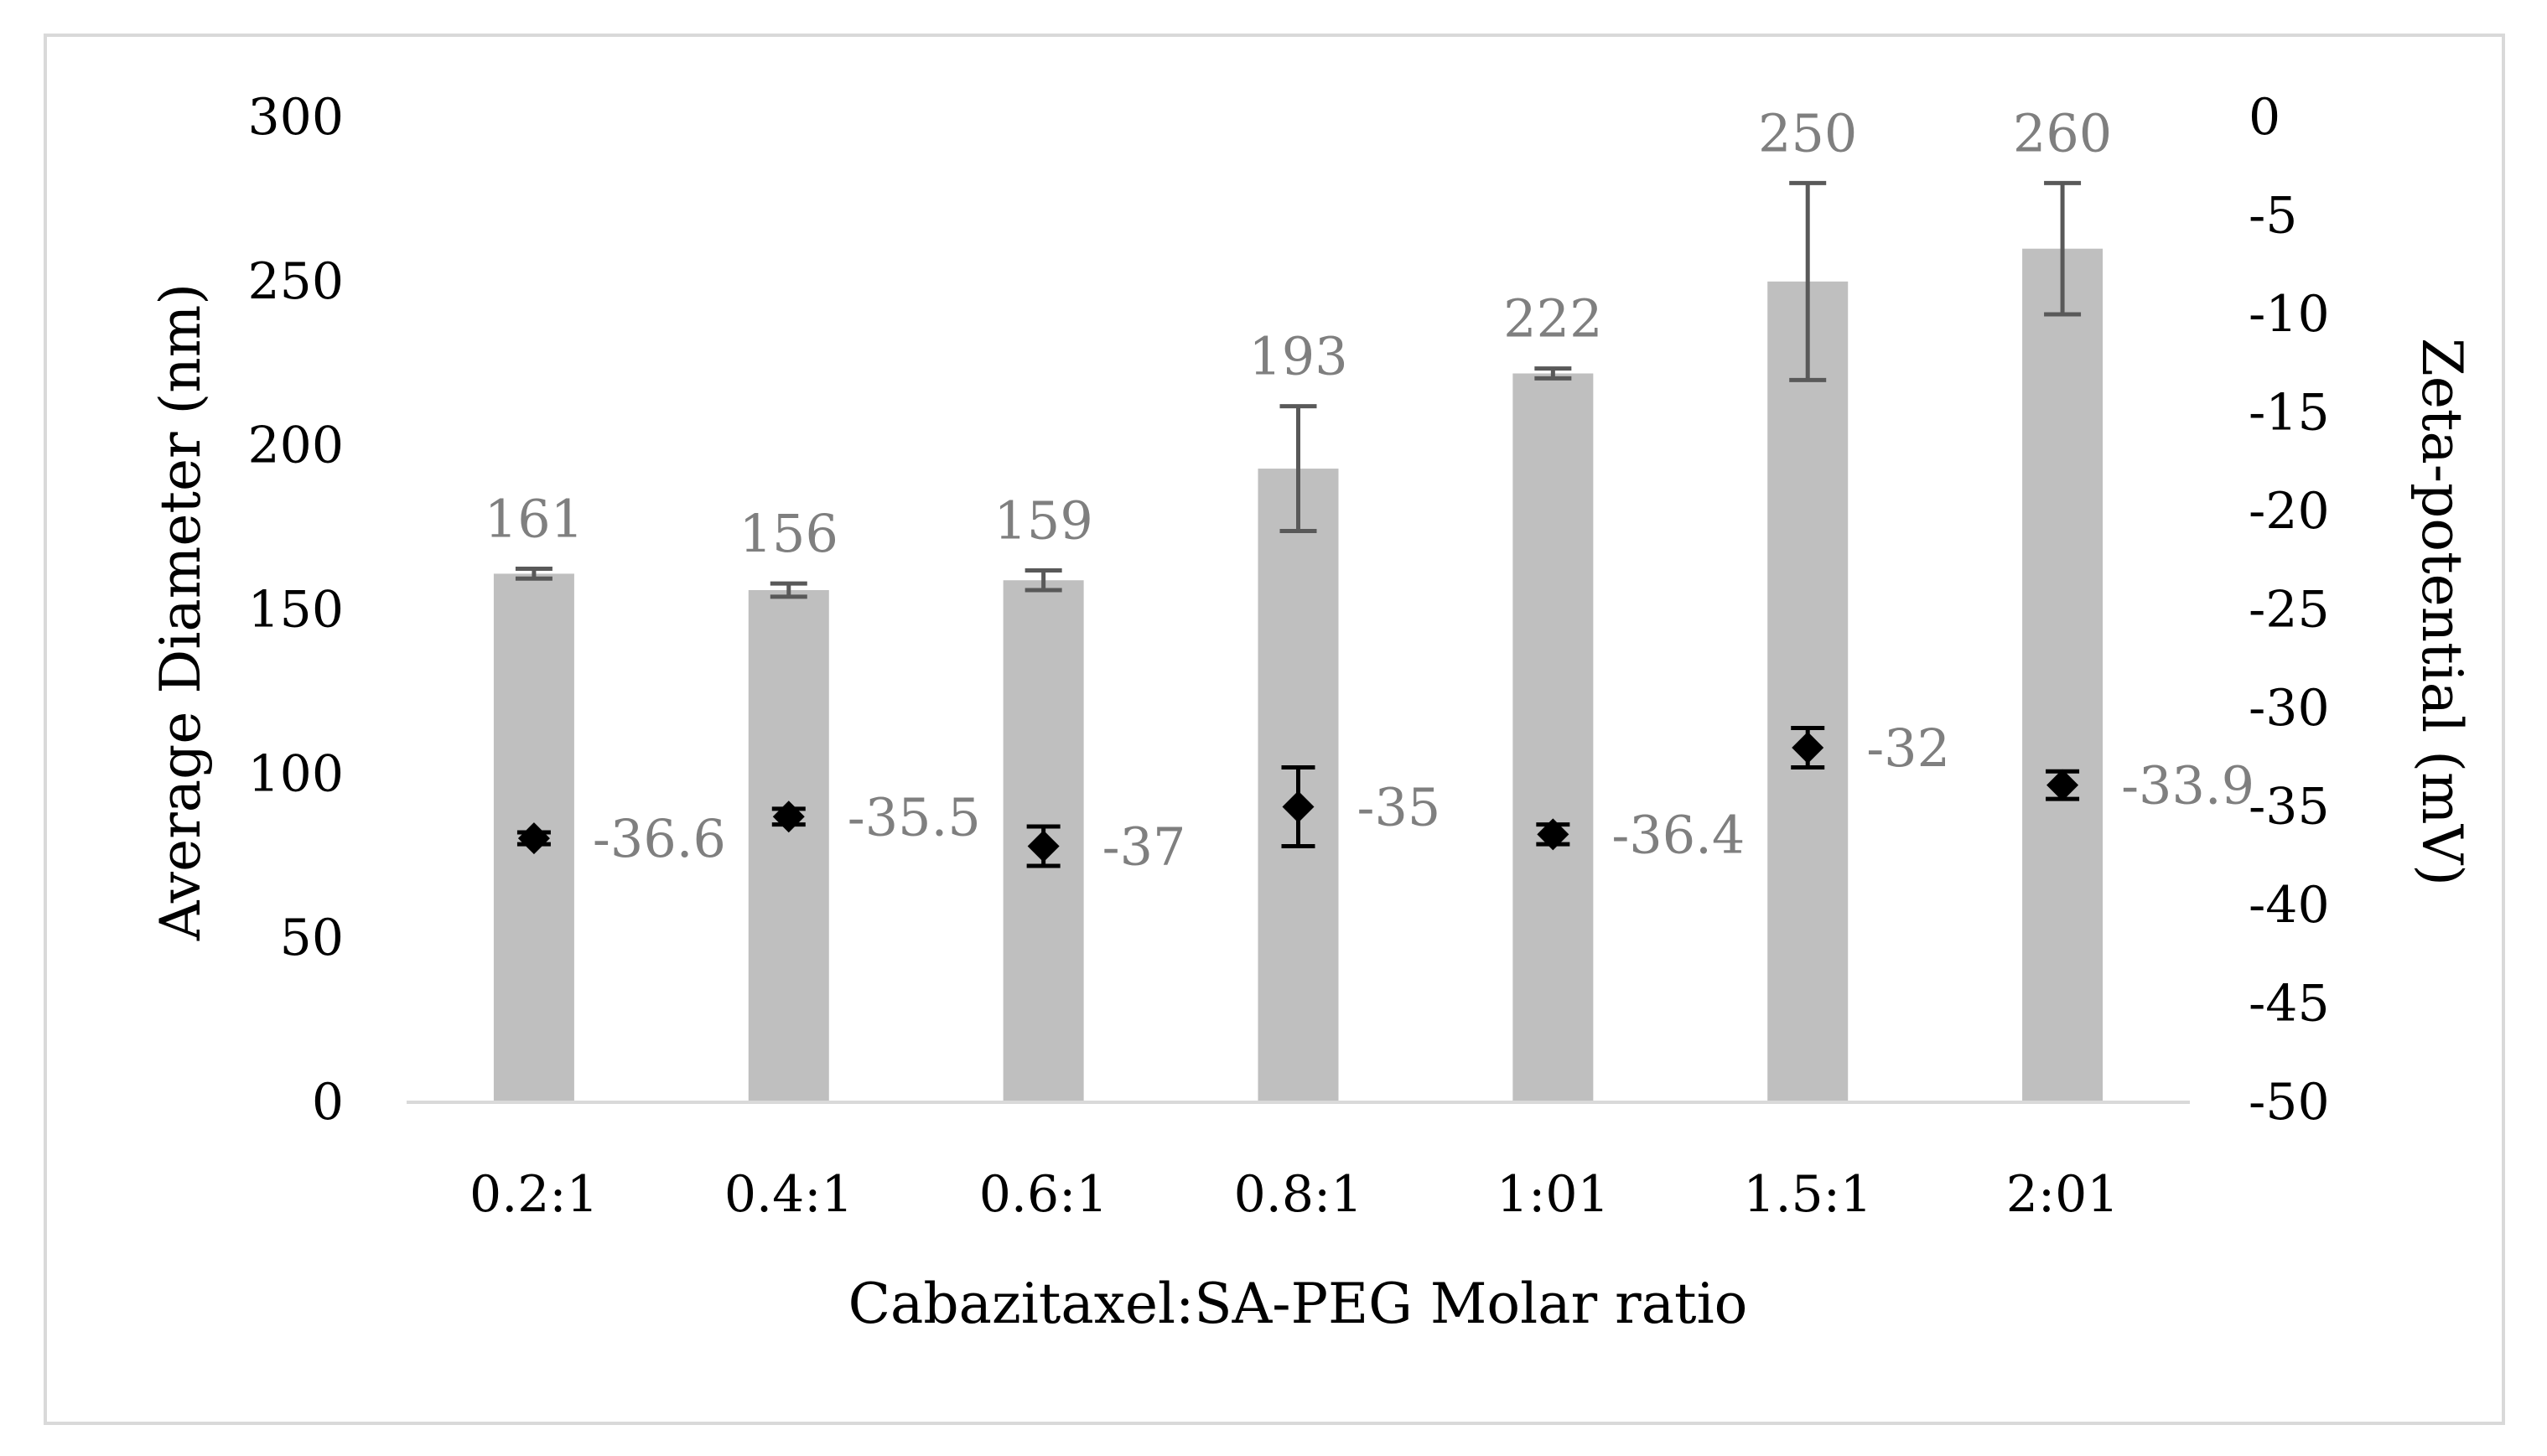 The image size is (2547, 1456). Describe the element at coordinates (1042, 521) in the screenshot. I see `bar-value-label: 159` at that location.